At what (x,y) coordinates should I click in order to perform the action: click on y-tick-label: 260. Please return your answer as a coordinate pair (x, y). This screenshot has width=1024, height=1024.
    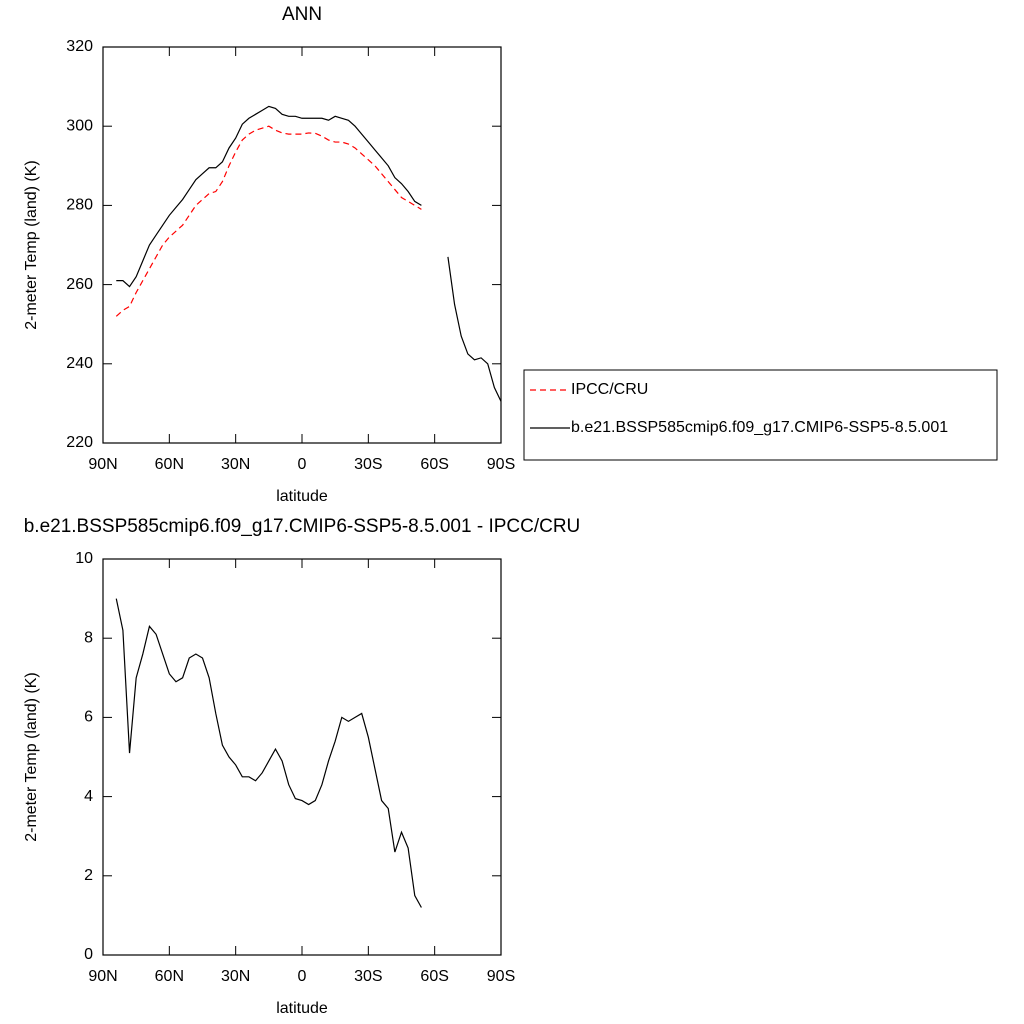
    Looking at the image, I should click on (79, 284).